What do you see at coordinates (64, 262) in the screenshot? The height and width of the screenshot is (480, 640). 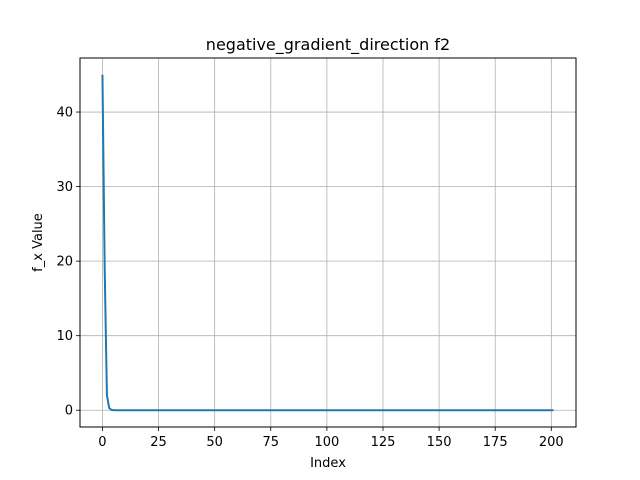 I see `y-tick-label: 20` at bounding box center [64, 262].